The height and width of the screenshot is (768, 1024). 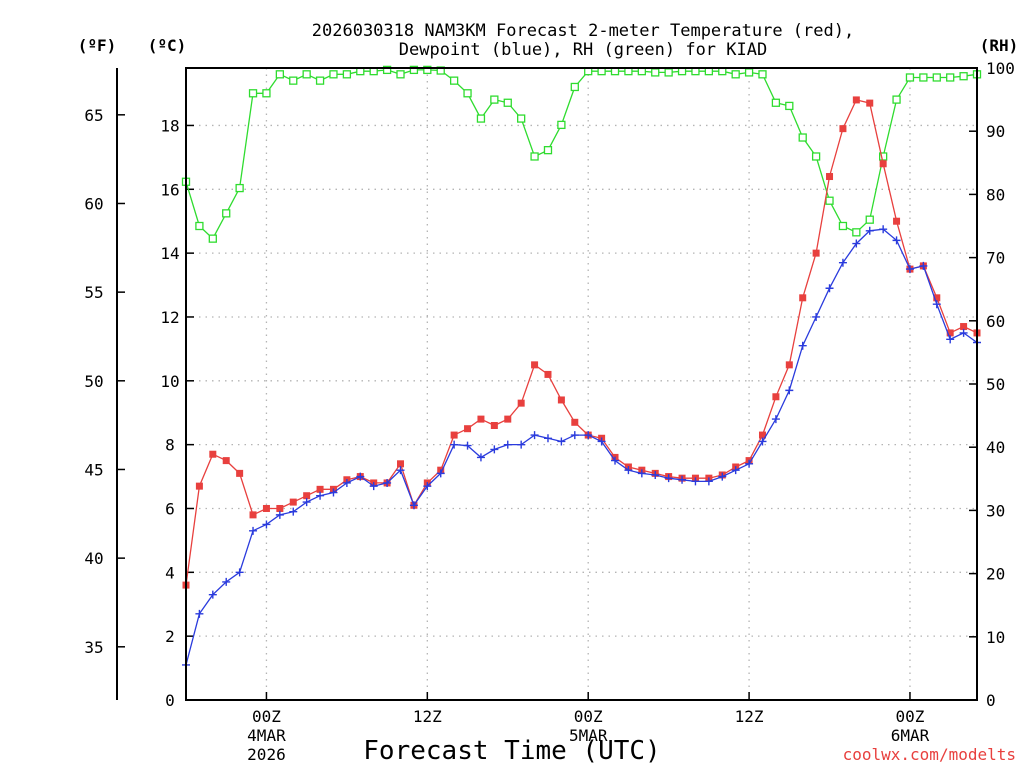 What do you see at coordinates (583, 50) in the screenshot?
I see `chart-subtitle: Dewpoint (blue), RH (green) for KIAD` at bounding box center [583, 50].